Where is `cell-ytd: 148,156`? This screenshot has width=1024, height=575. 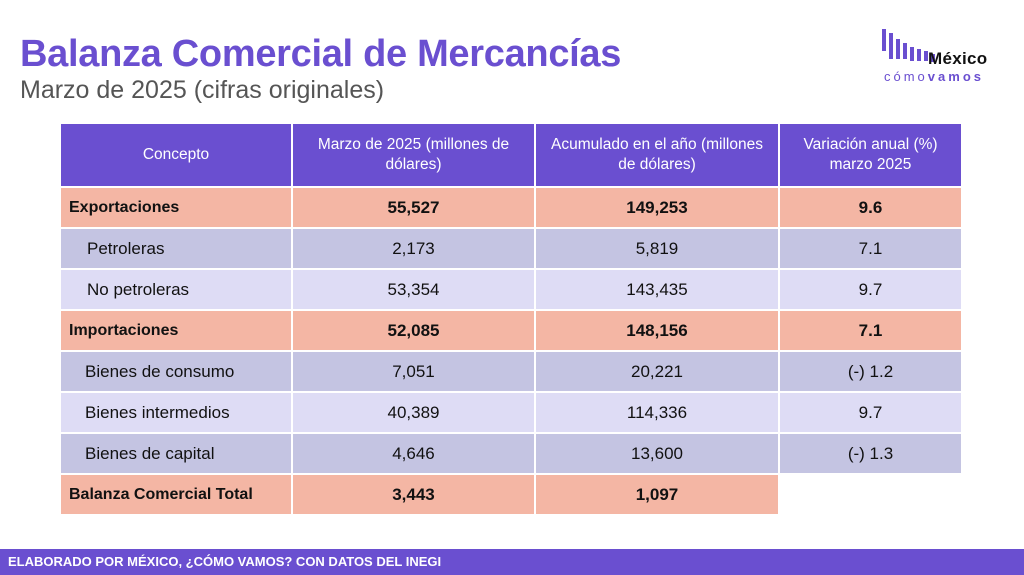
cell-ytd: 148,156 is located at coordinates (658, 331).